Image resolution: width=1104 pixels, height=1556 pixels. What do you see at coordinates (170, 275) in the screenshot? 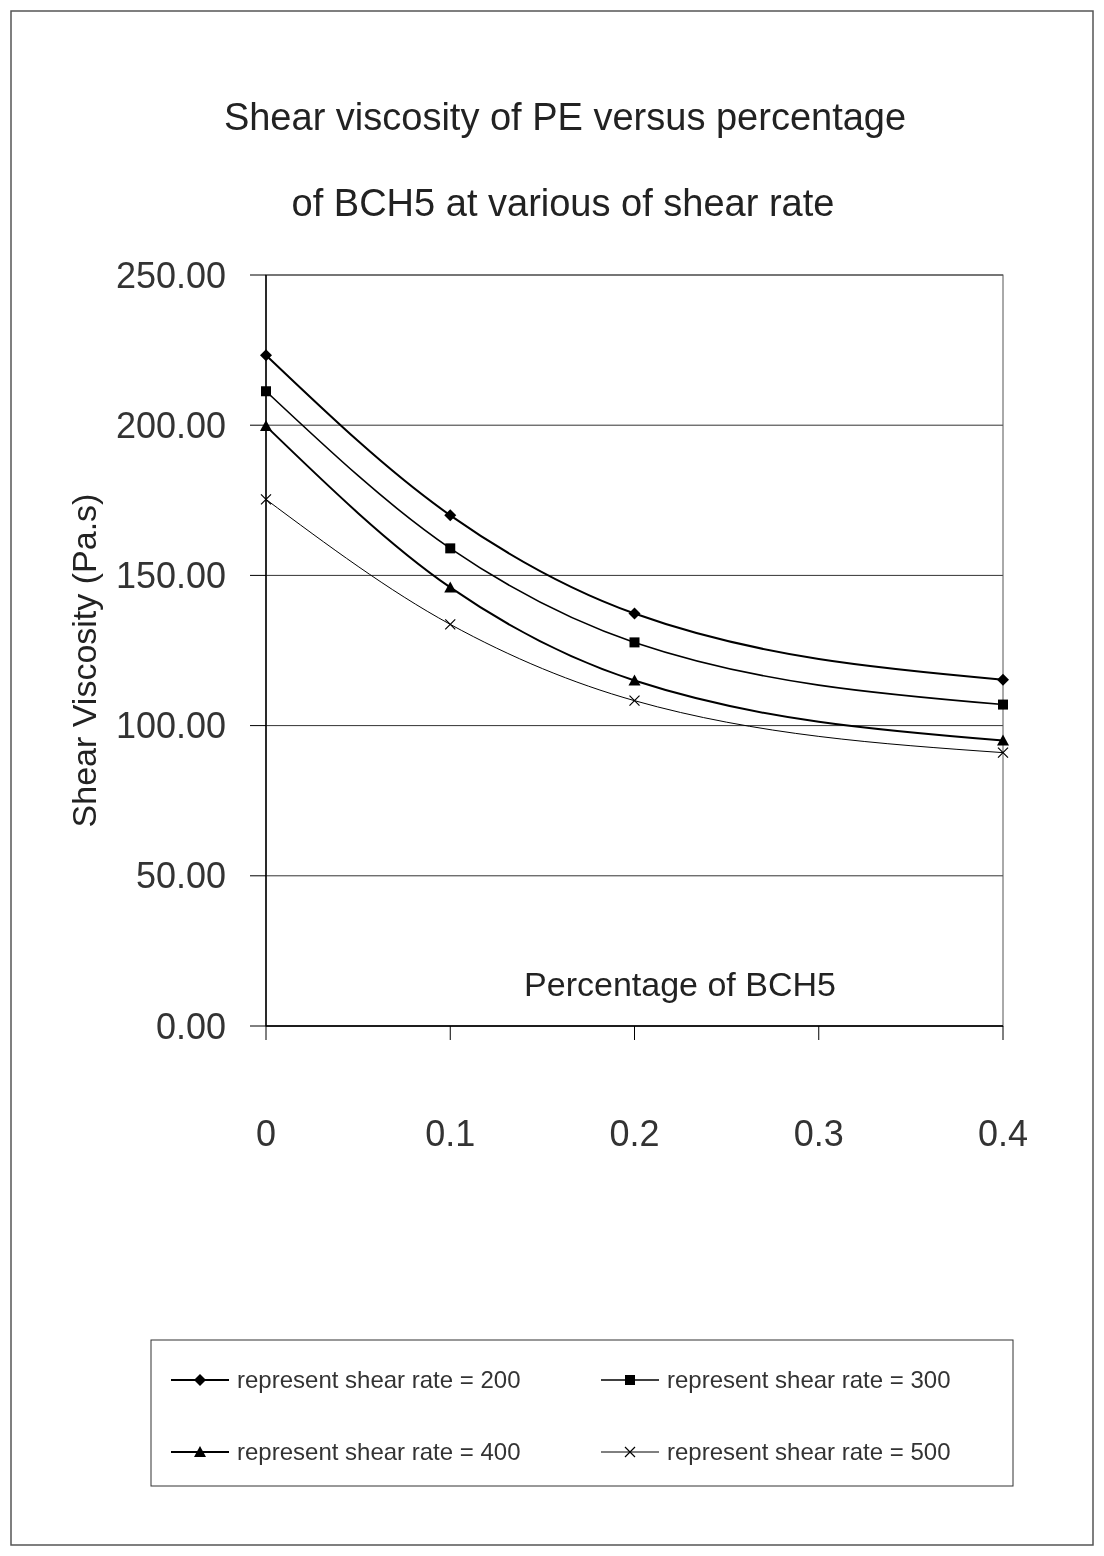
I see `y-tick-label: 250.00` at bounding box center [170, 275].